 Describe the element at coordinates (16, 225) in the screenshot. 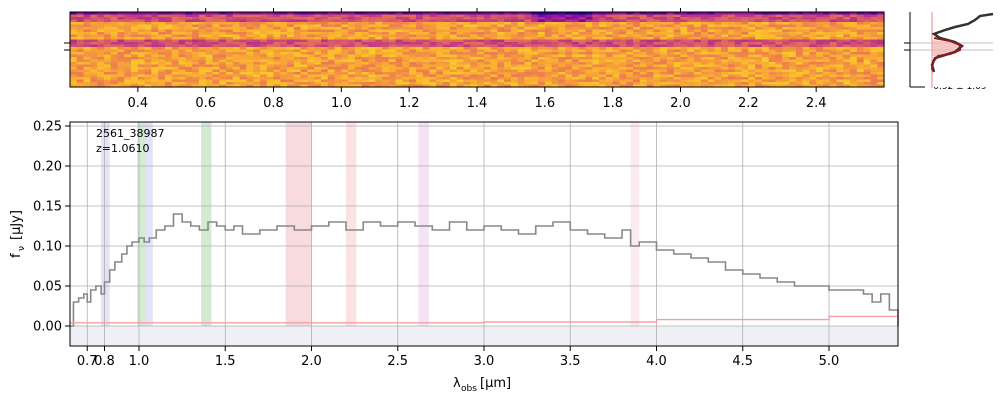

I see `y-axis-label-unit: [μJy]` at that location.